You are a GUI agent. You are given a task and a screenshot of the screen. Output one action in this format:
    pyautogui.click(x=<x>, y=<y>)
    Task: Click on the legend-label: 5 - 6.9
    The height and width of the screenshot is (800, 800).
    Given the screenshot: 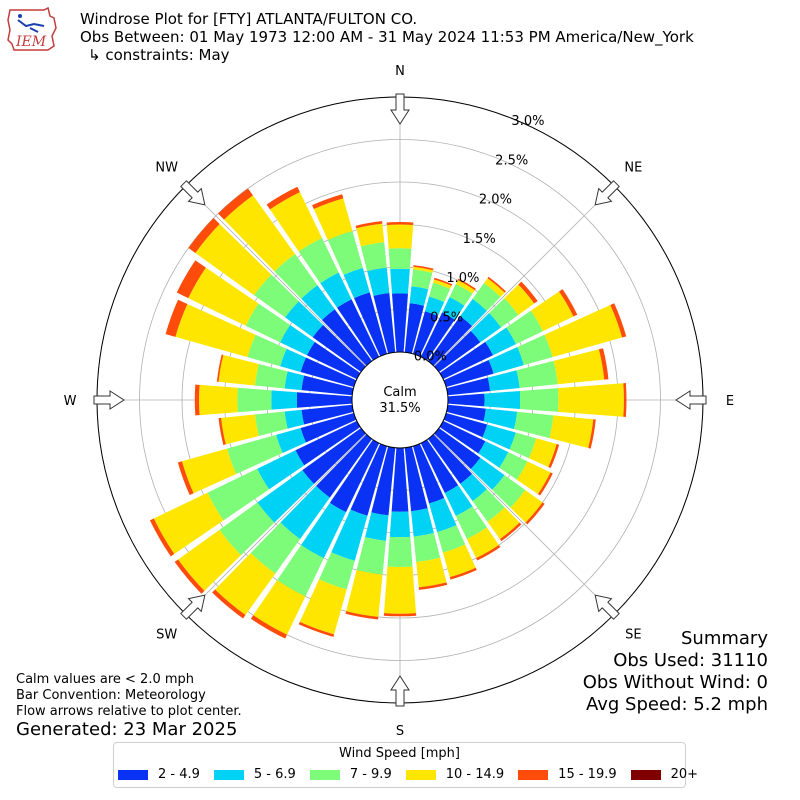 What is the action you would take?
    pyautogui.click(x=274, y=774)
    